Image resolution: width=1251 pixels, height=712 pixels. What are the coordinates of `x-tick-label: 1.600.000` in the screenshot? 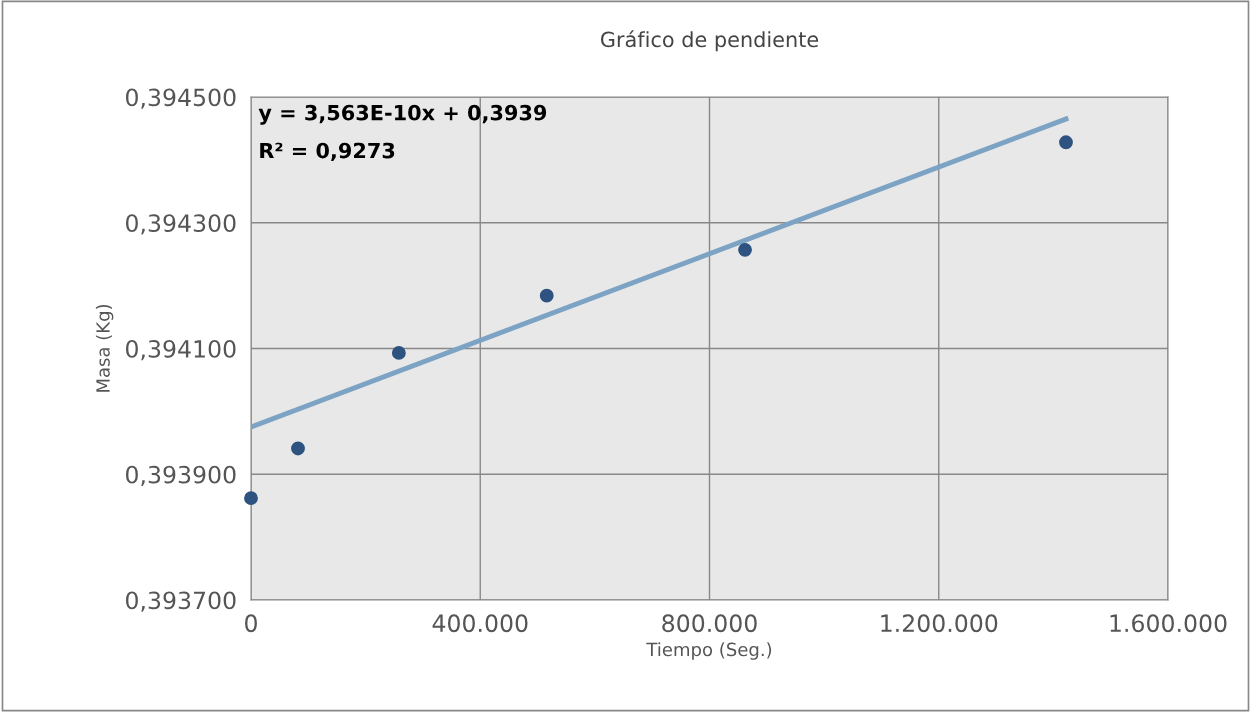 It's located at (1168, 623).